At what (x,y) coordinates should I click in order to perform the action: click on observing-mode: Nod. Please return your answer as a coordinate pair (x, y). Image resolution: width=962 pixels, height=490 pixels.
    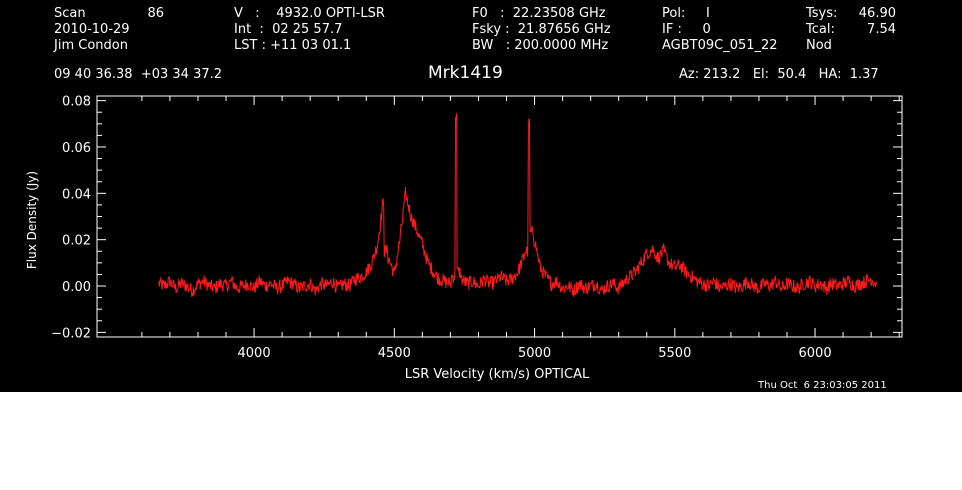
    Looking at the image, I should click on (819, 45).